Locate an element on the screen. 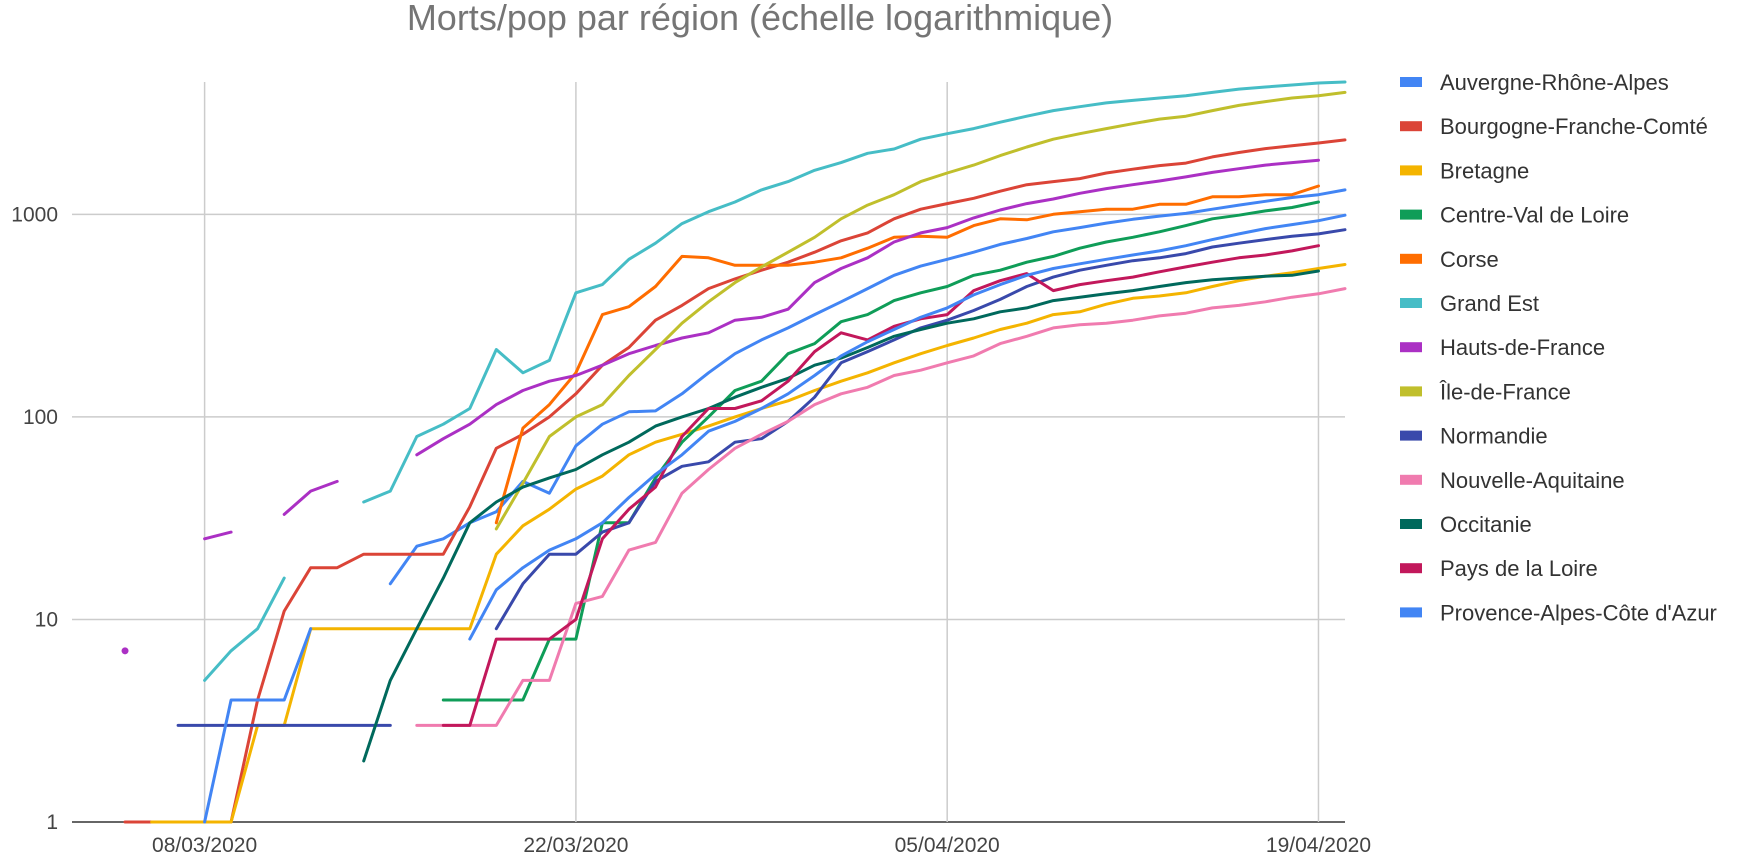 The height and width of the screenshot is (856, 1742). legend-item: Nouvelle-Aquitaine is located at coordinates (1512, 480).